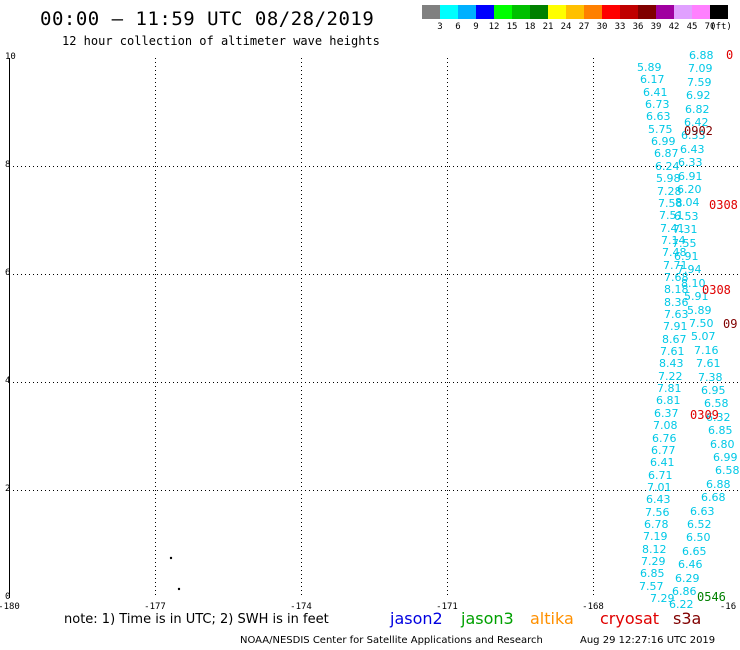 The height and width of the screenshot is (650, 740). Describe the element at coordinates (155, 607) in the screenshot. I see `x-tick-label: -177` at that location.